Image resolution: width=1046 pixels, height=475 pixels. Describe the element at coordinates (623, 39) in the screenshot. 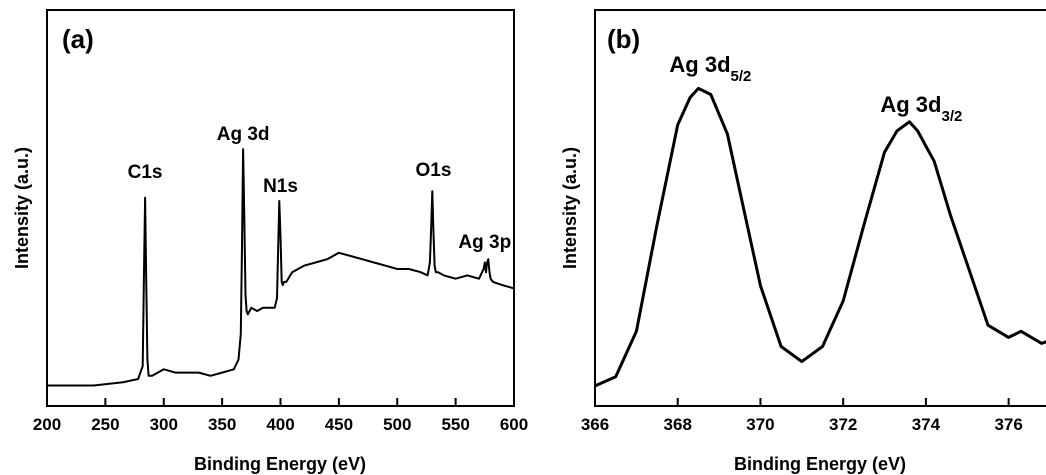

I see `panel-label-b: (b)` at that location.